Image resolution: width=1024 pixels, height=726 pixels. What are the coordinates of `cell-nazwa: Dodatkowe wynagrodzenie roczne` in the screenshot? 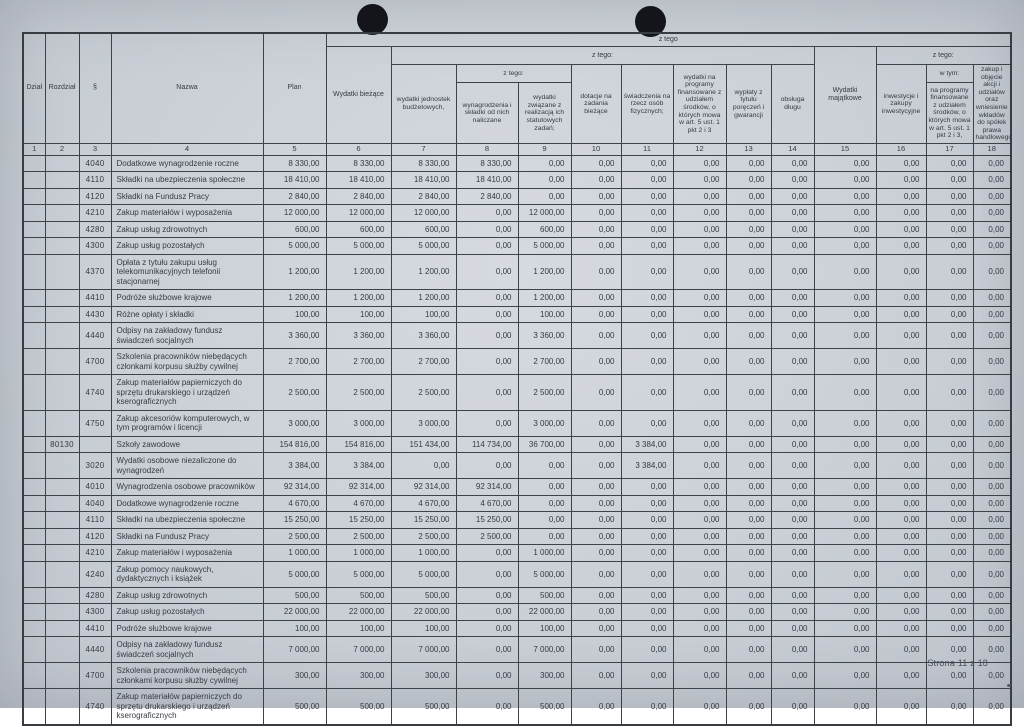 It's located at (187, 503).